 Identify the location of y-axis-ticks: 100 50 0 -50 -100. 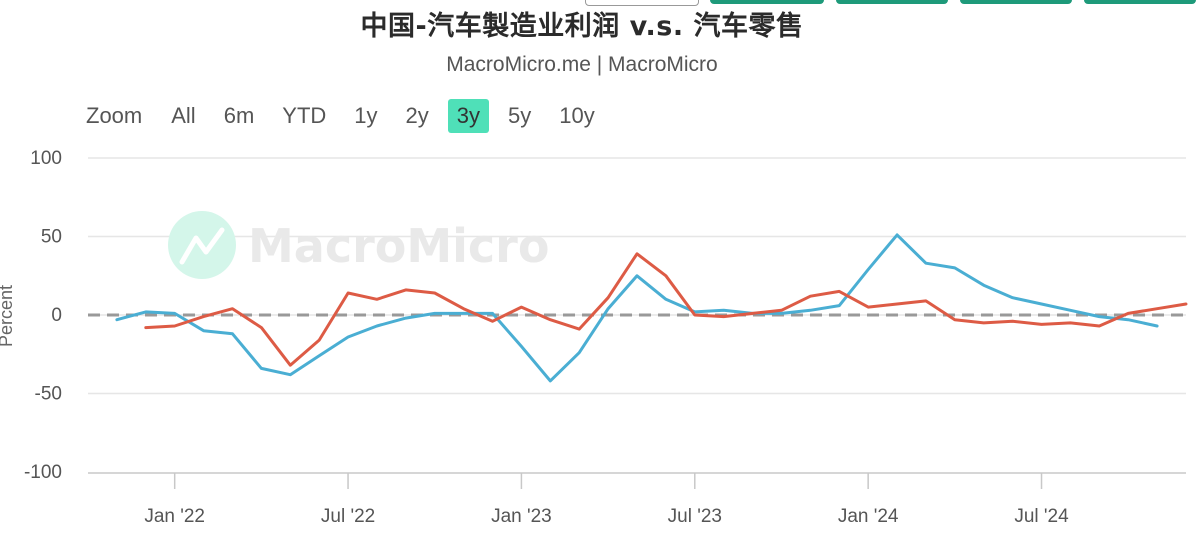
(43, 315).